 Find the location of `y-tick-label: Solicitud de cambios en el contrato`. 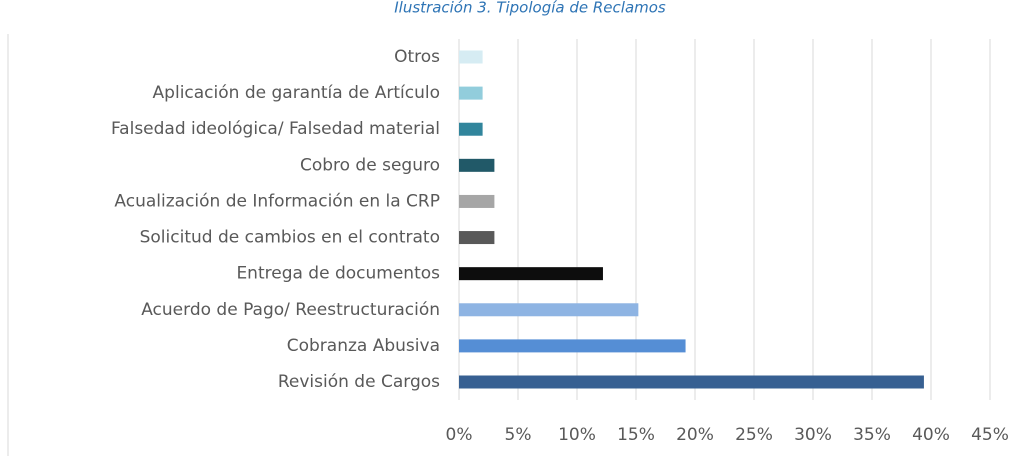

y-tick-label: Solicitud de cambios en el contrato is located at coordinates (290, 238).